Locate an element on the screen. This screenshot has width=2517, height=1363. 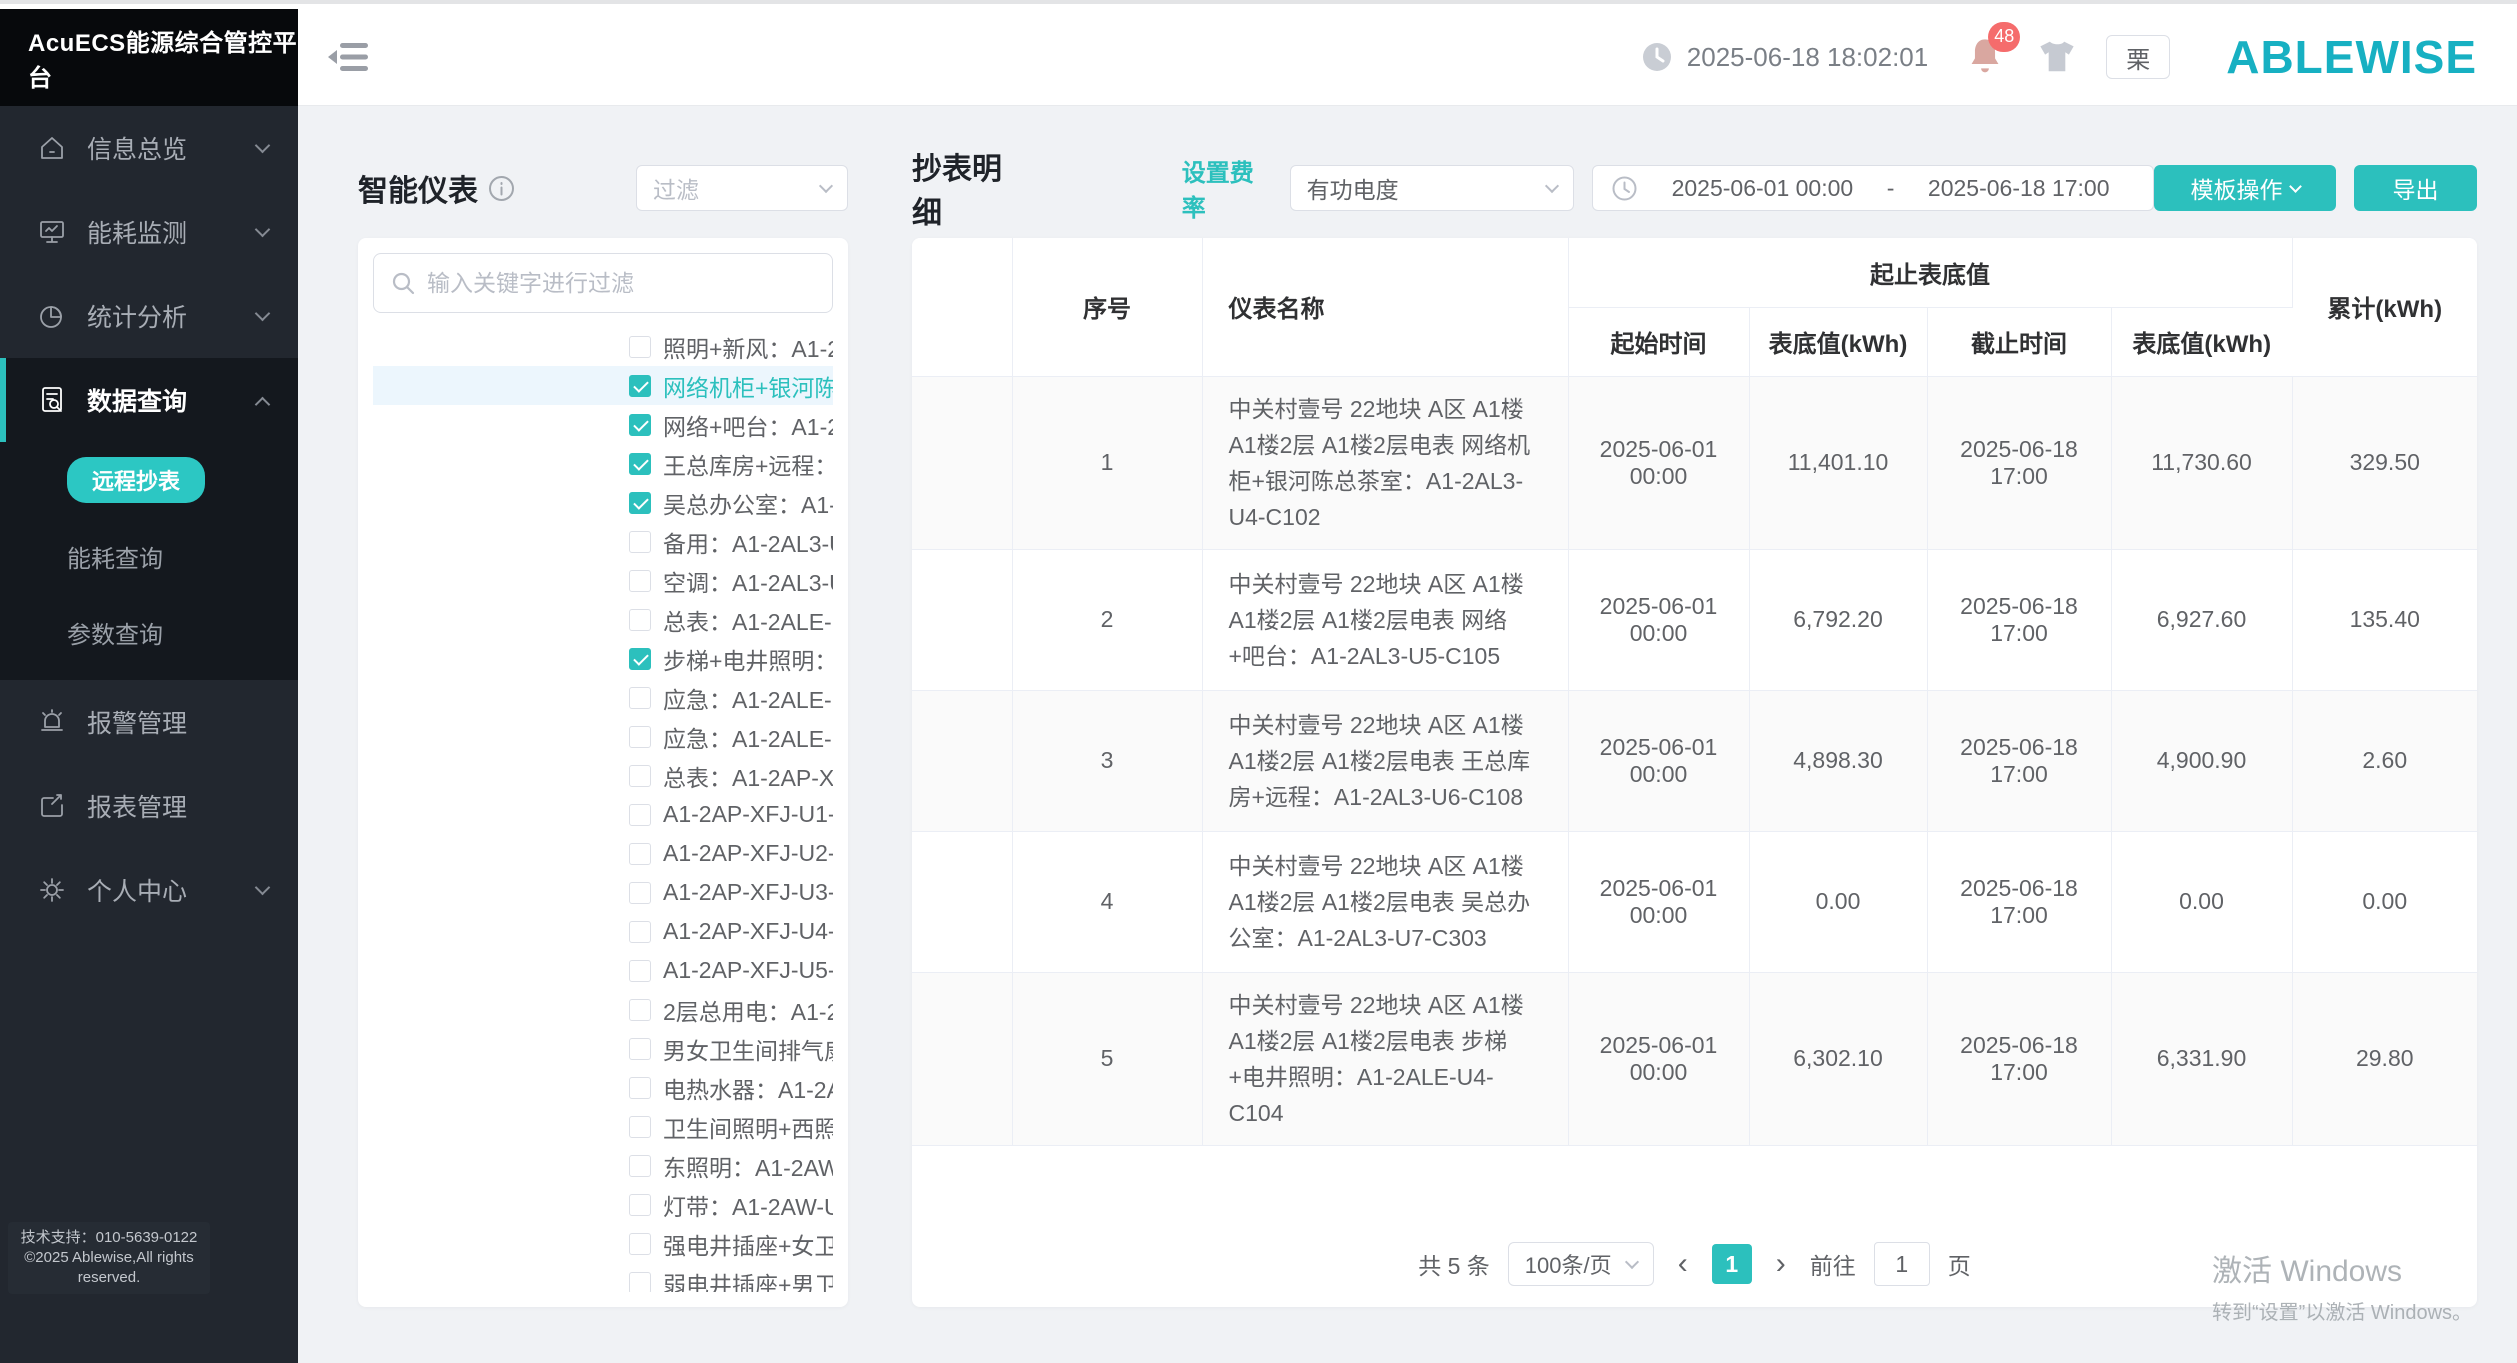
meter-tree: 照明+新风：A1-2AL3- 网络机柜+银河陈总茶 网络+吧台：A1-2AL3- is located at coordinates (603, 809).